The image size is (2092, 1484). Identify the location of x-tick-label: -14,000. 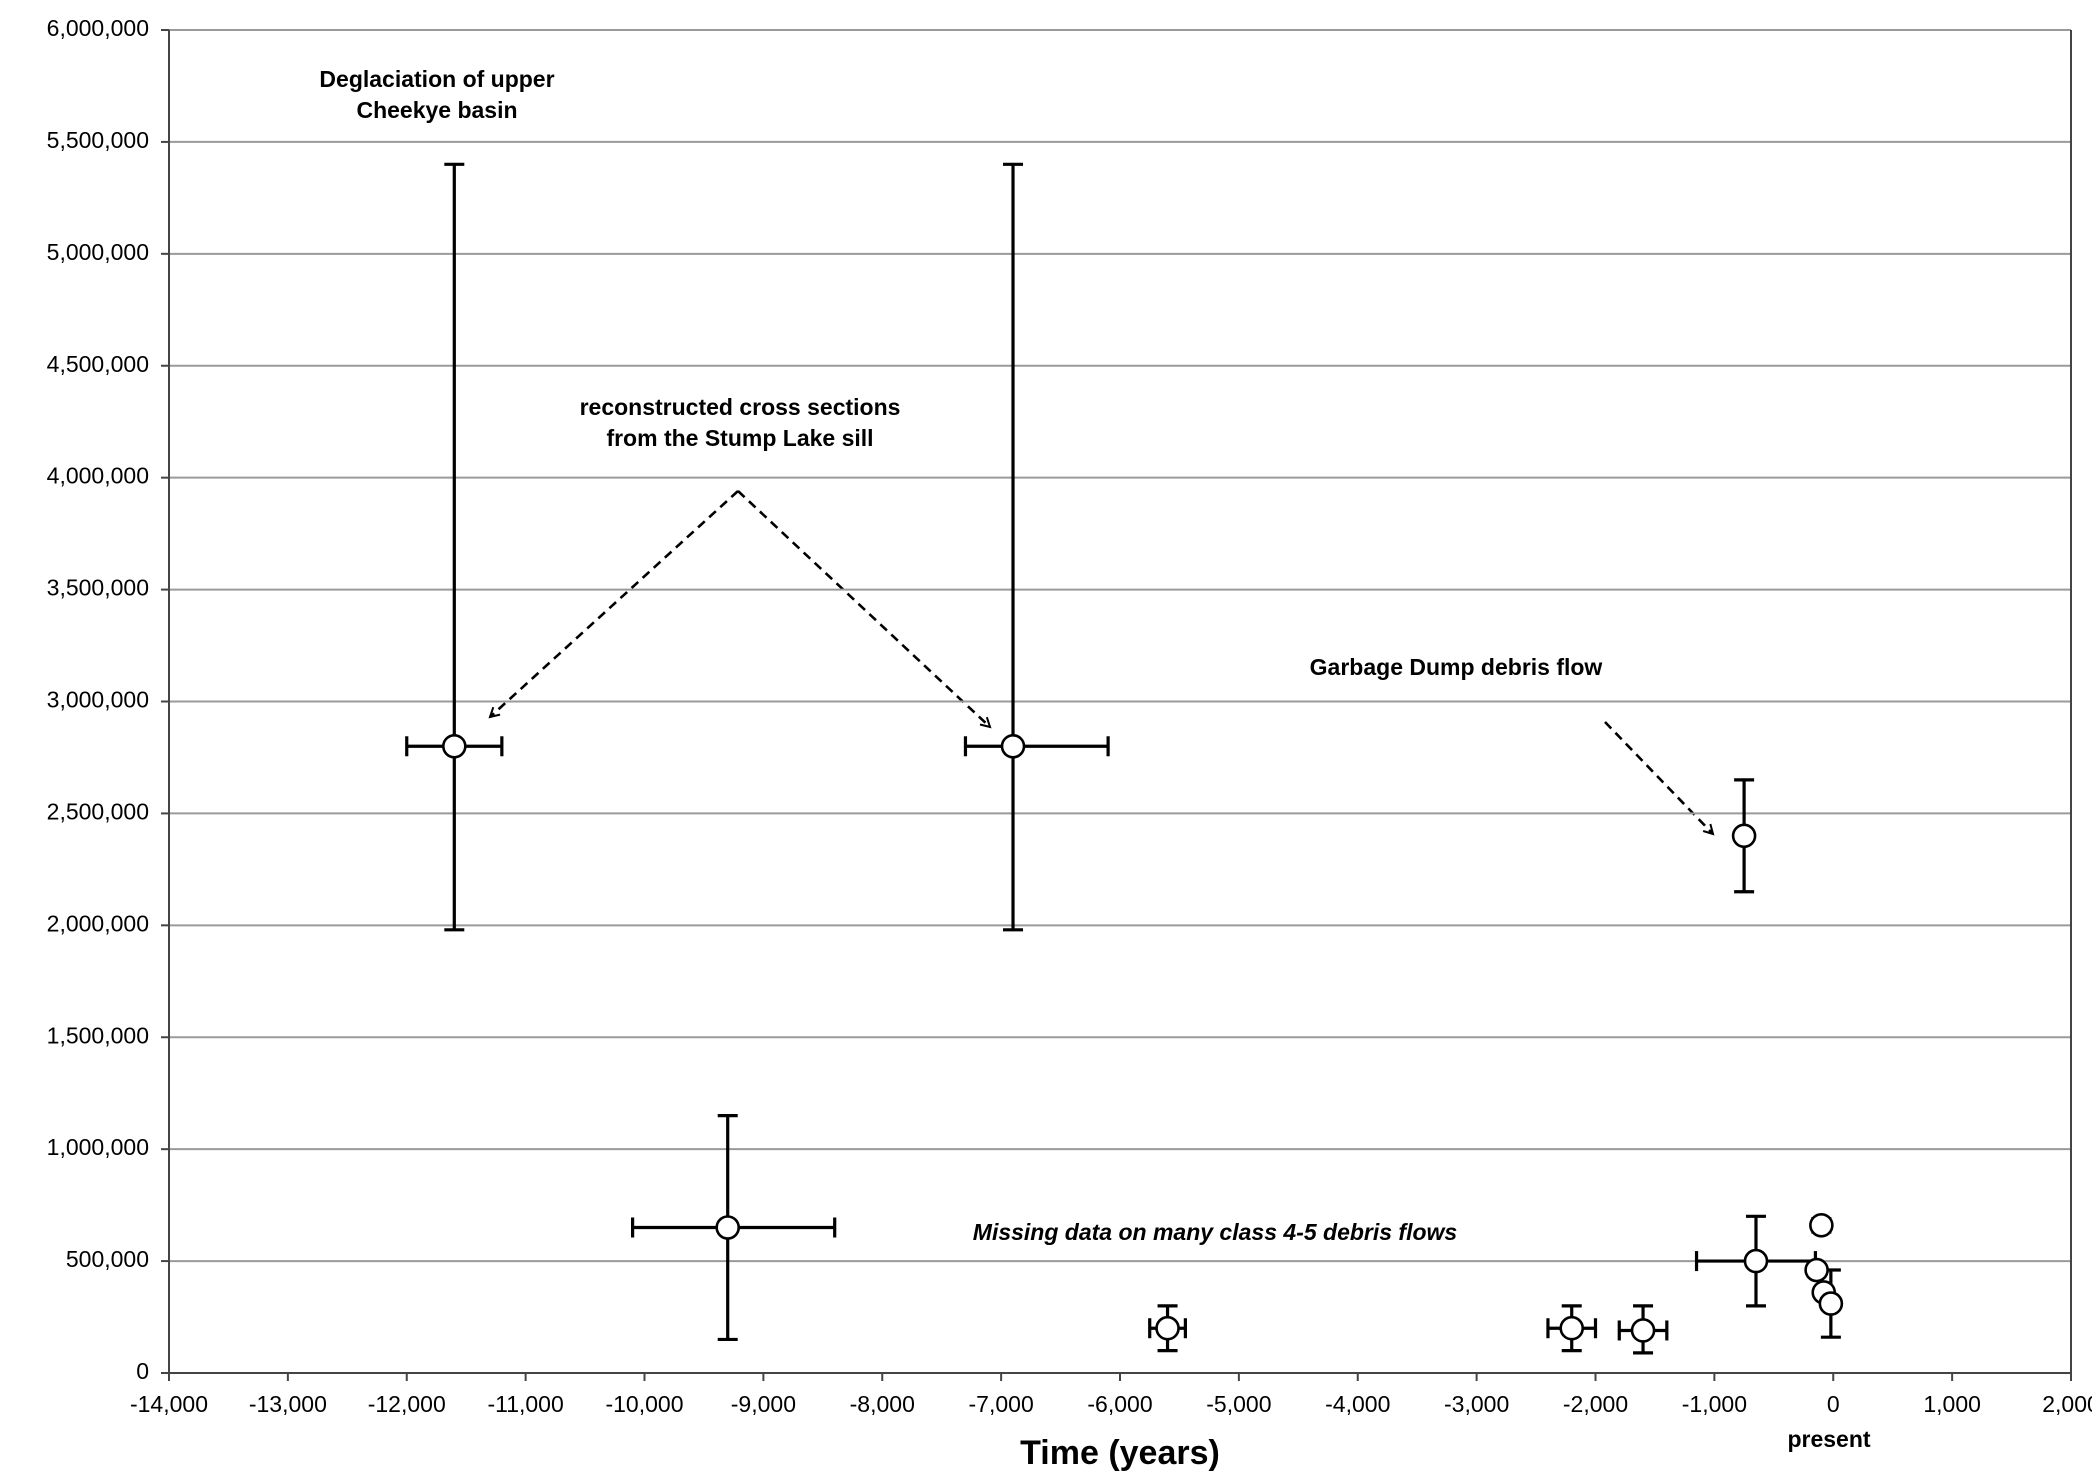
(169, 1404).